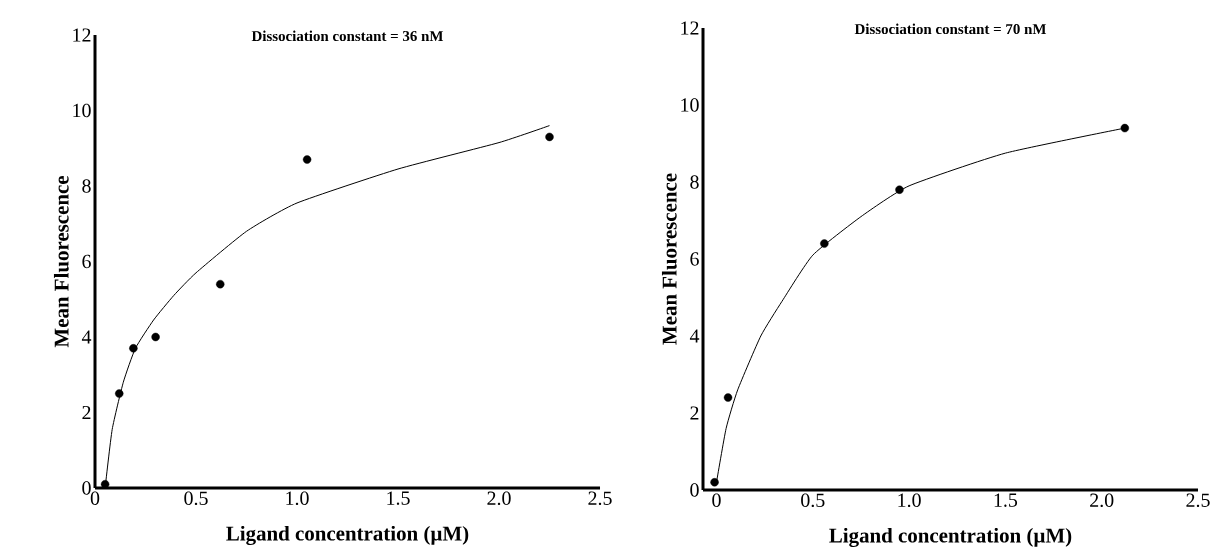 The width and height of the screenshot is (1226, 550). Describe the element at coordinates (86, 488) in the screenshot. I see `y-tick-label: 0` at that location.